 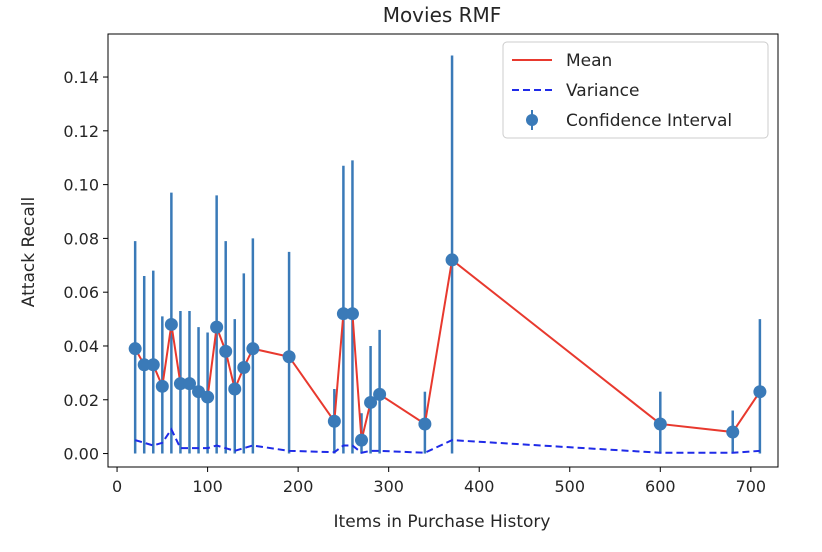 What do you see at coordinates (81, 292) in the screenshot?
I see `y-tick-label: 0.06` at bounding box center [81, 292].